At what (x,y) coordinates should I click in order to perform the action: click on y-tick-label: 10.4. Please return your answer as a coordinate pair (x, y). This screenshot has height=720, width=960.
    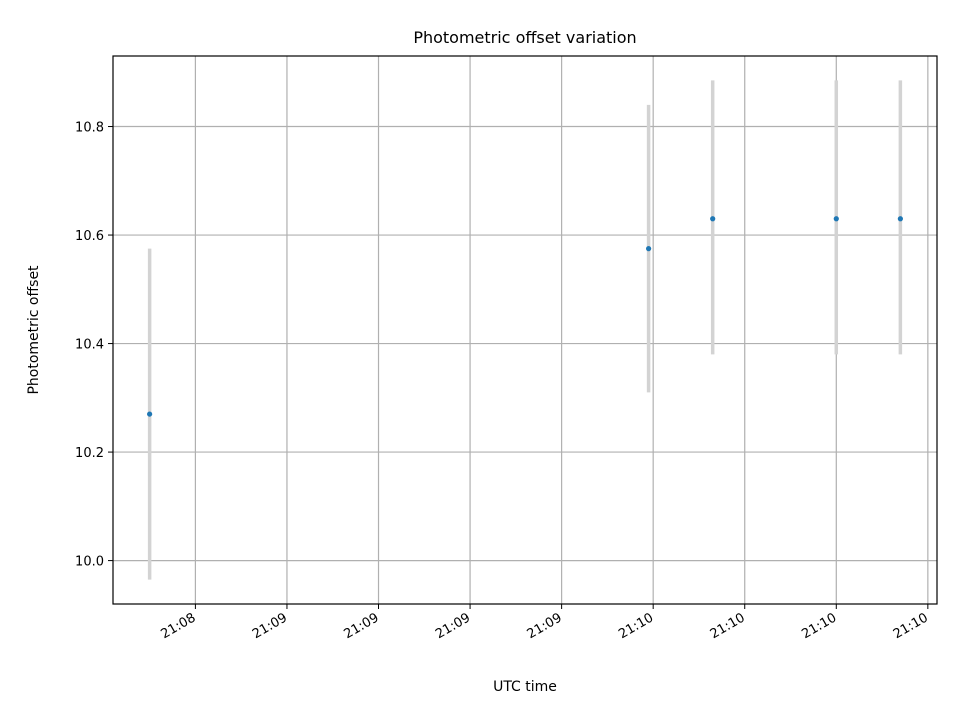
    Looking at the image, I should click on (89, 345).